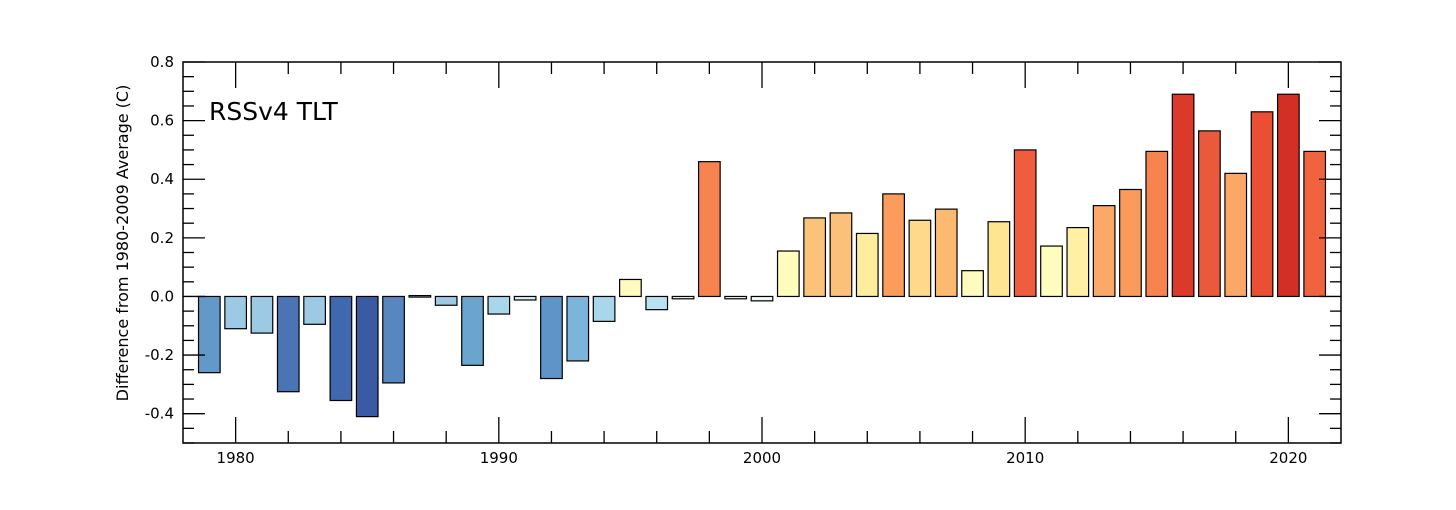 The height and width of the screenshot is (510, 1456). Describe the element at coordinates (162, 296) in the screenshot. I see `y-tick-label: 0.0` at that location.